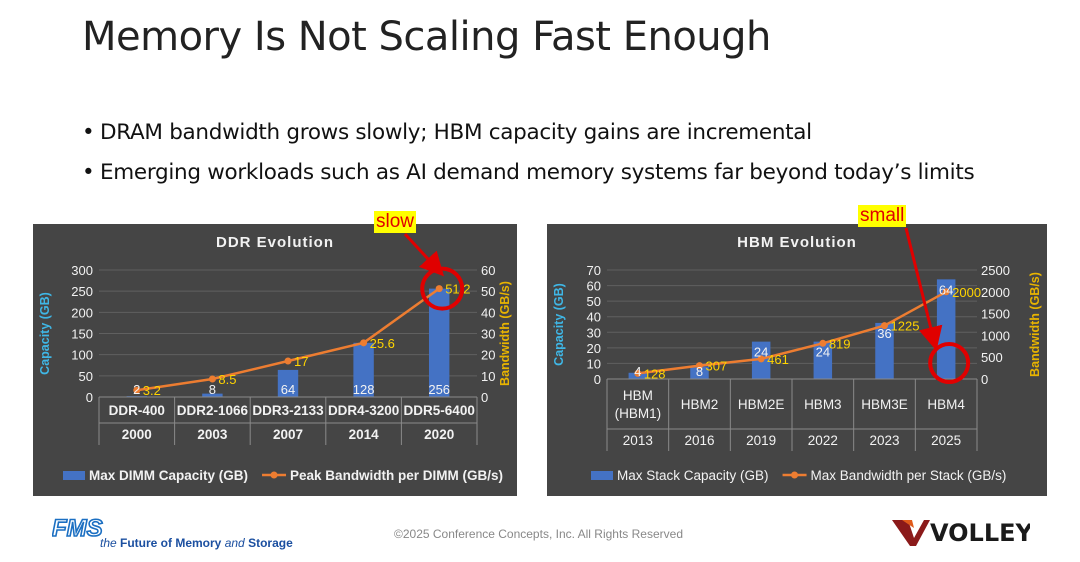  Describe the element at coordinates (638, 413) in the screenshot. I see `x-tick-label: (HBM1)` at that location.